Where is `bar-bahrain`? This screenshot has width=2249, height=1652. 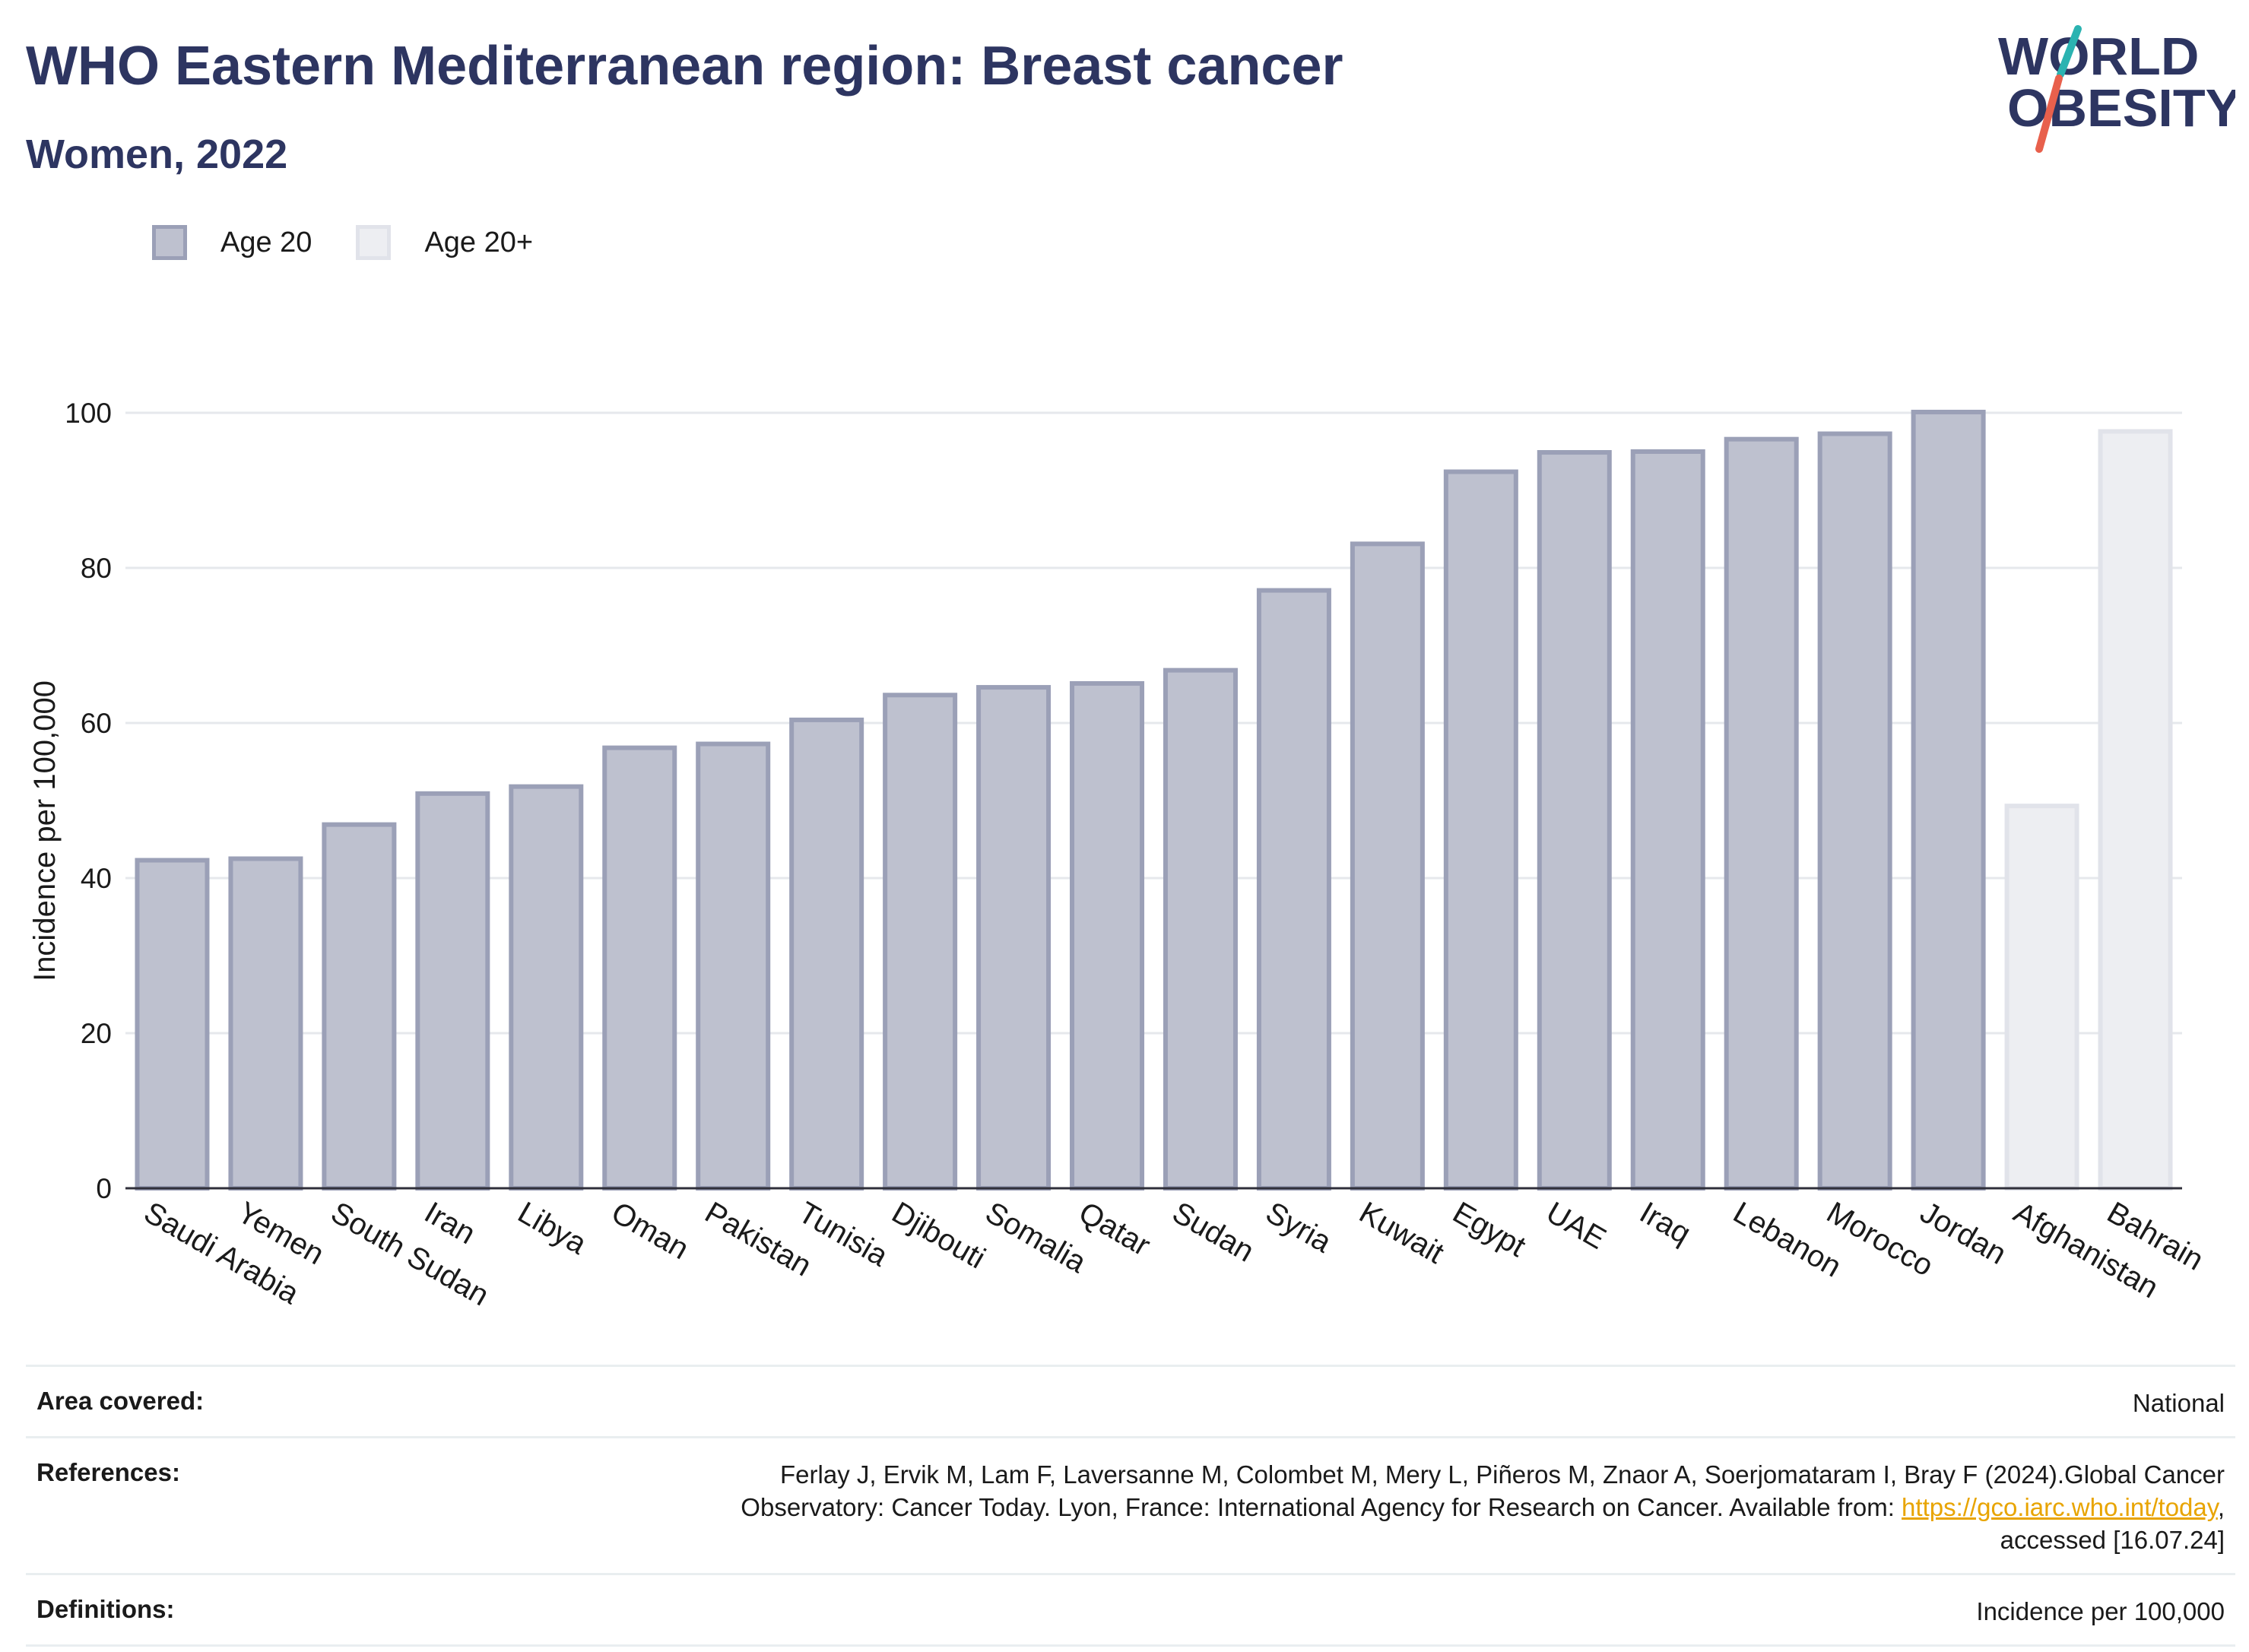 bar-bahrain is located at coordinates (2135, 810).